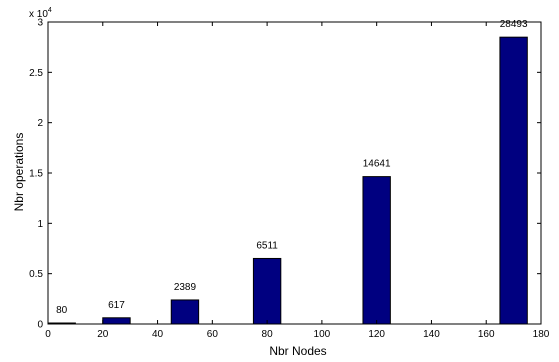 The height and width of the screenshot is (362, 559). Describe the element at coordinates (322, 334) in the screenshot. I see `x-tick-label: 100` at that location.